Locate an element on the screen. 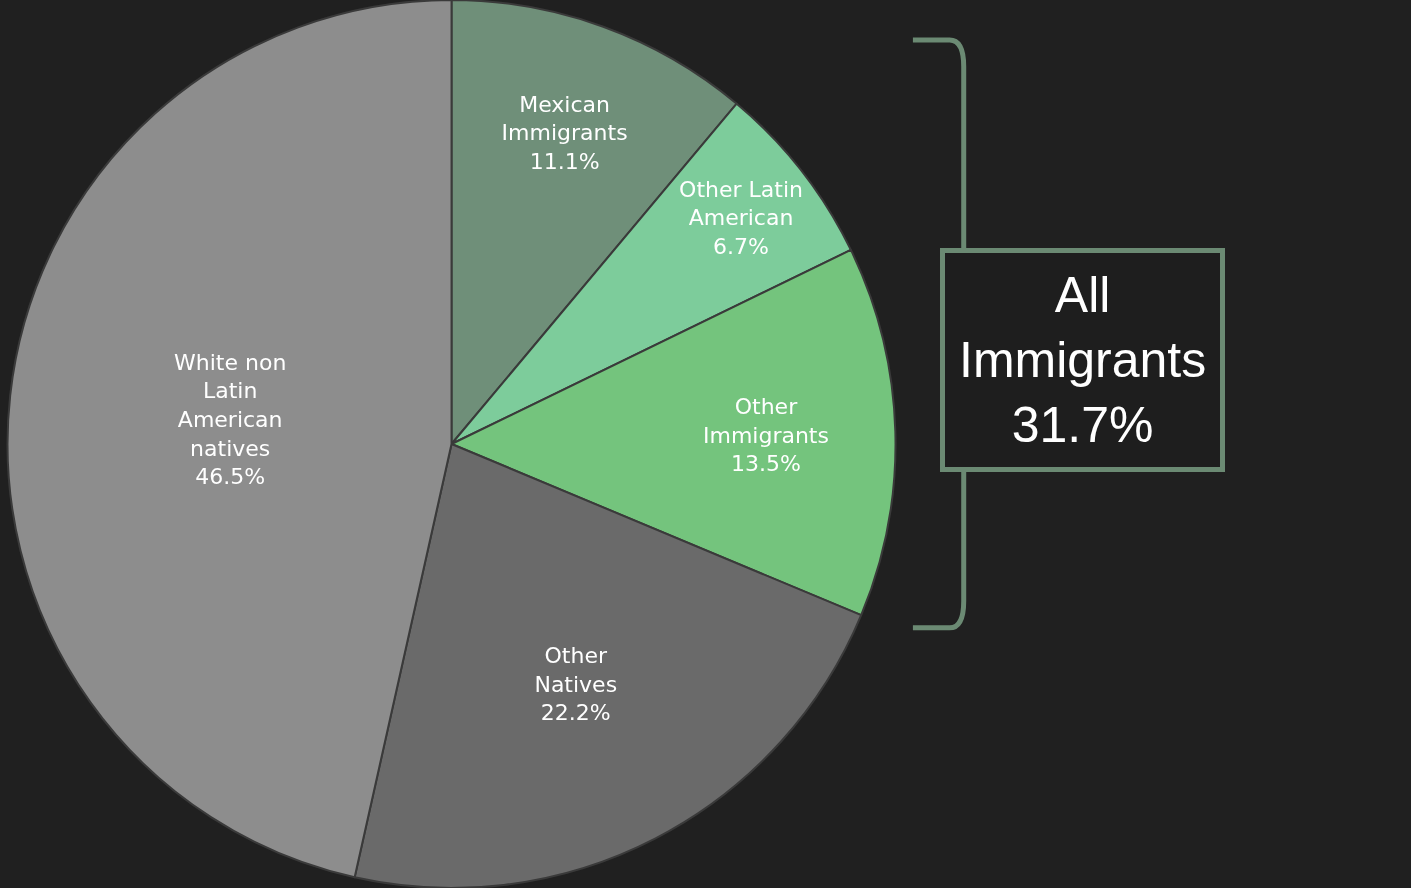  data-label: 46.5% is located at coordinates (230, 477).